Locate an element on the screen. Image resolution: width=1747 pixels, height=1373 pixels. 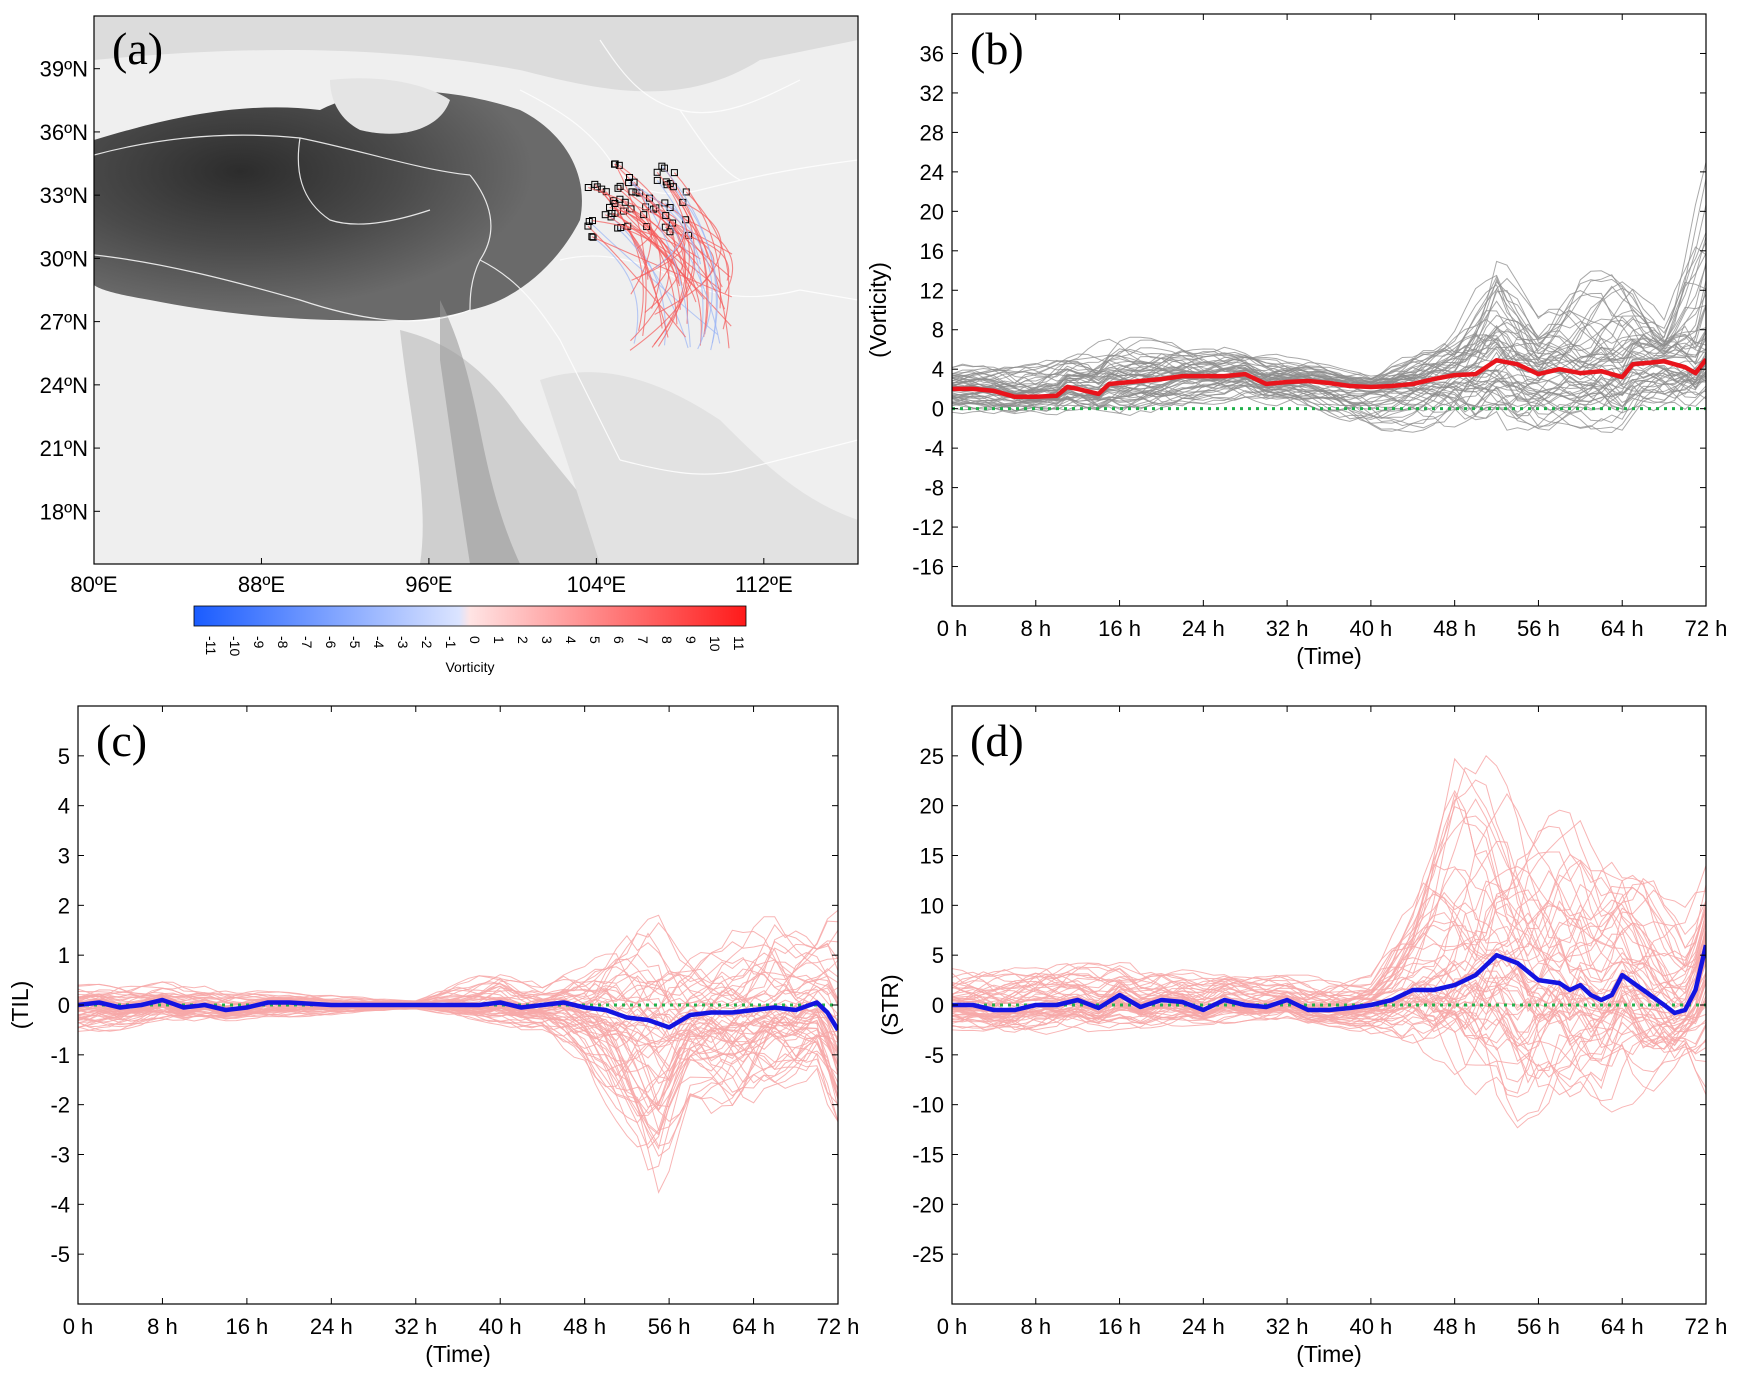
y-tick-label: -20 is located at coordinates (928, 1204).